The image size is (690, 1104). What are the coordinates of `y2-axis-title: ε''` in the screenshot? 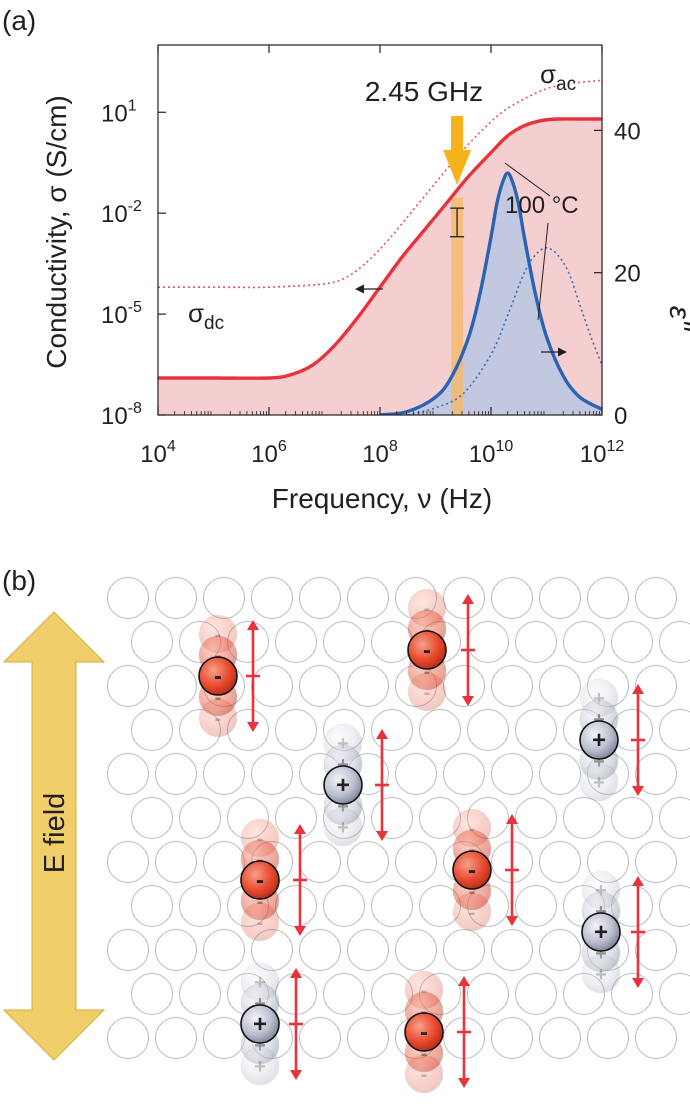 It's located at (676, 319).